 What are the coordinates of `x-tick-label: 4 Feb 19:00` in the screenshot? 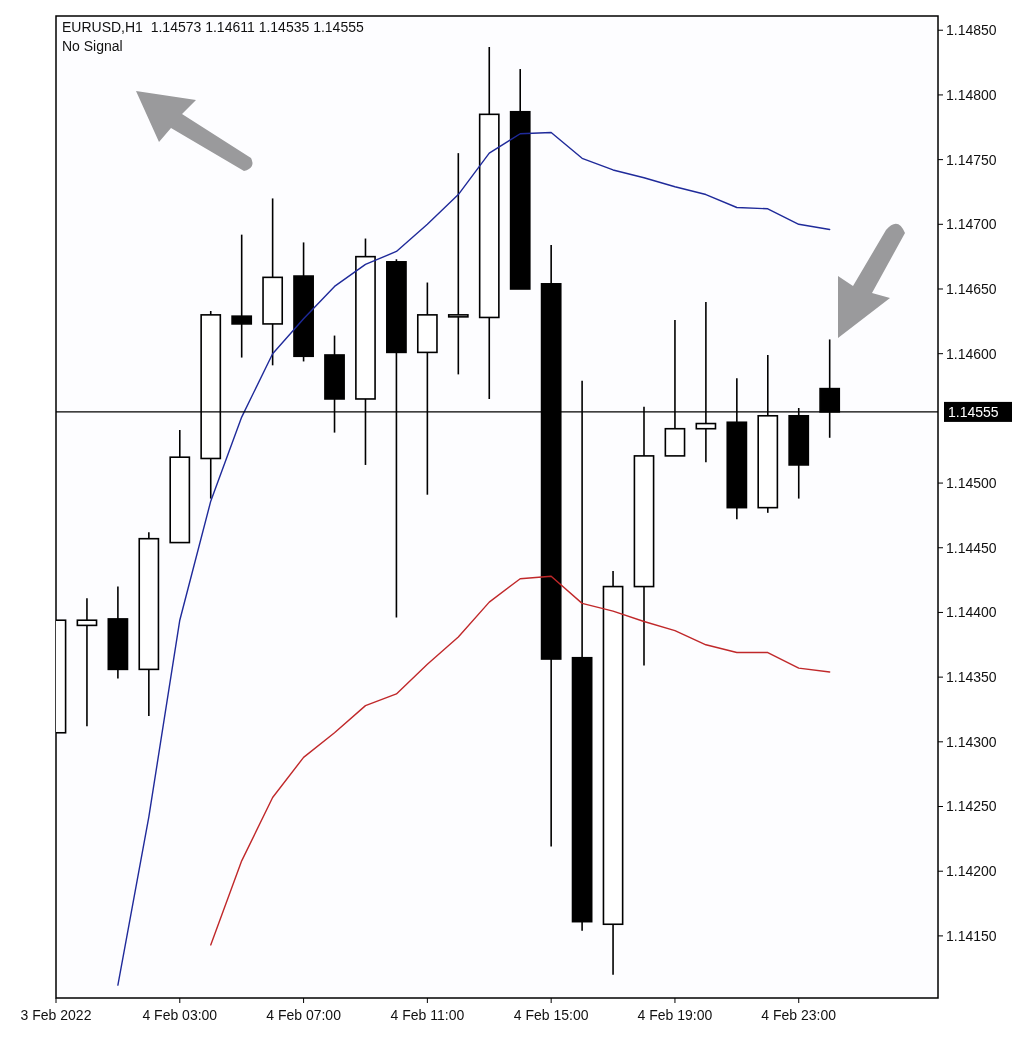 It's located at (675, 1015).